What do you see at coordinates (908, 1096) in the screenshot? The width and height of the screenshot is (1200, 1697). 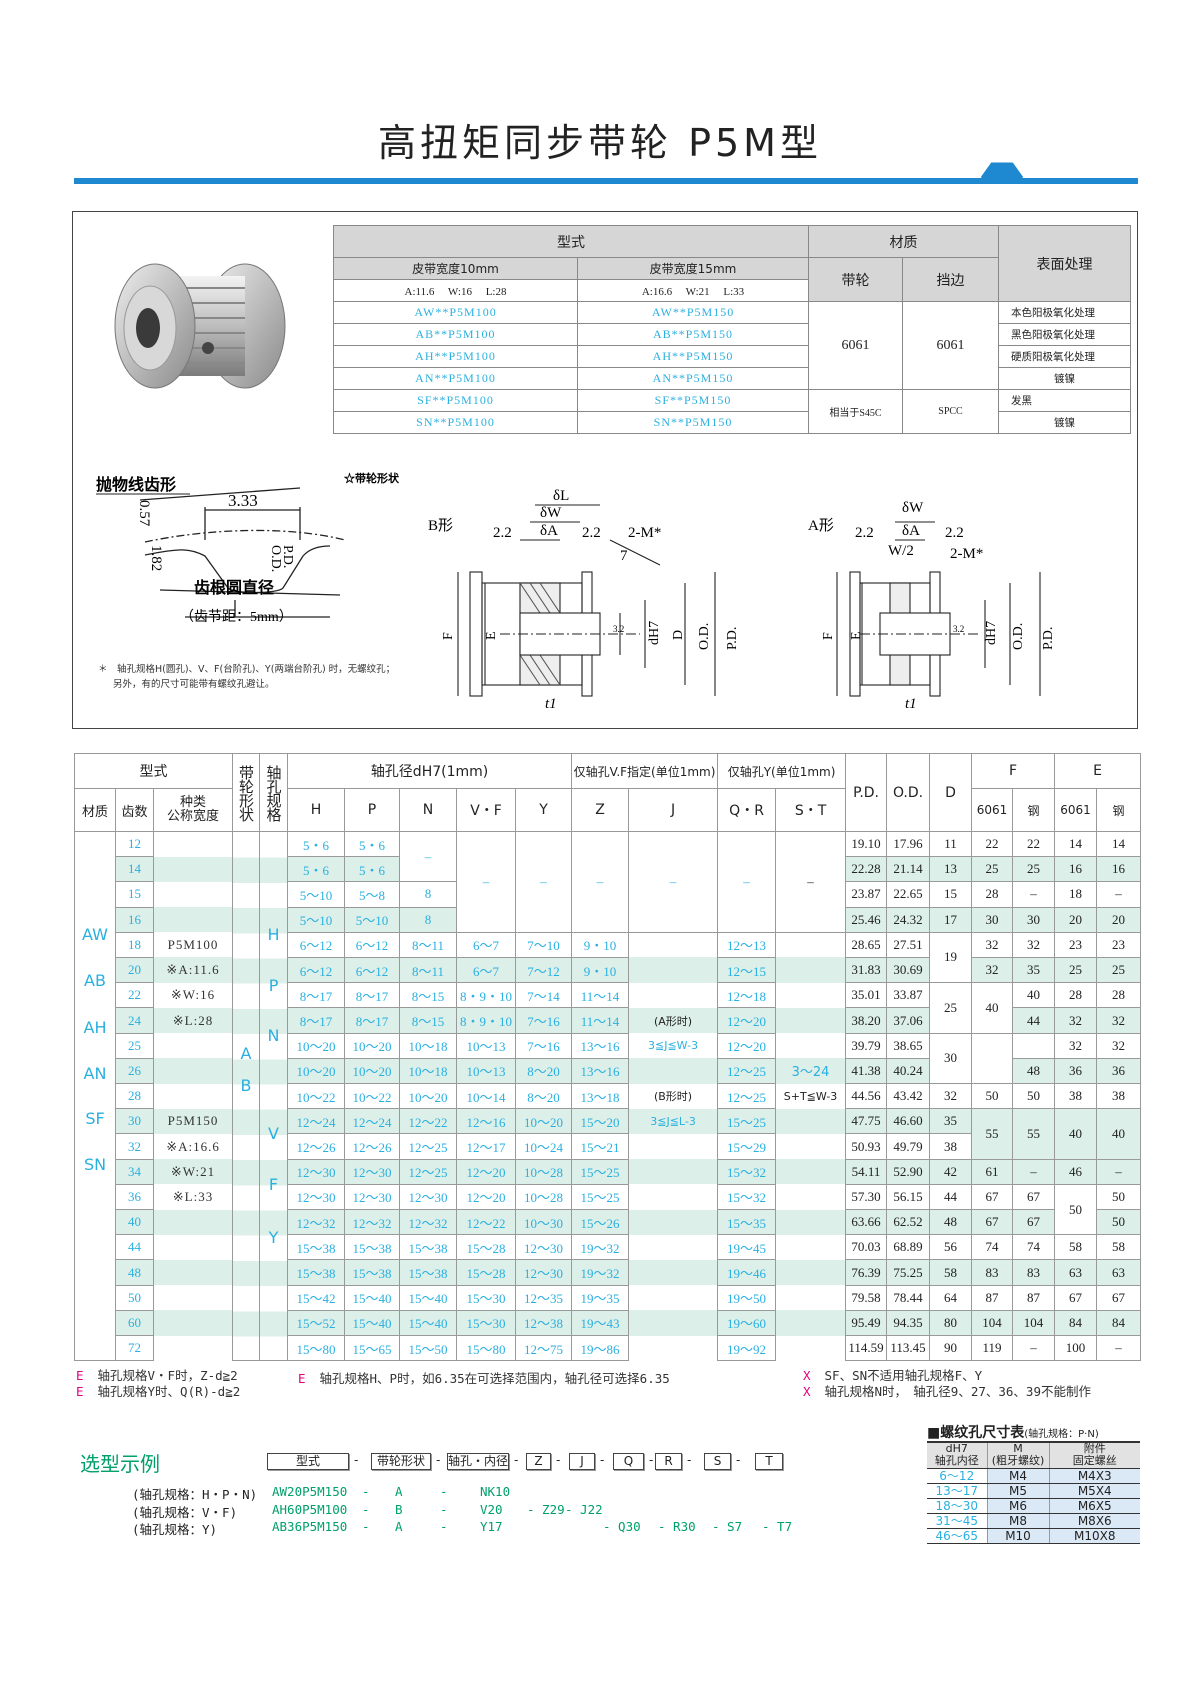 I see `cell-od: 43.42` at bounding box center [908, 1096].